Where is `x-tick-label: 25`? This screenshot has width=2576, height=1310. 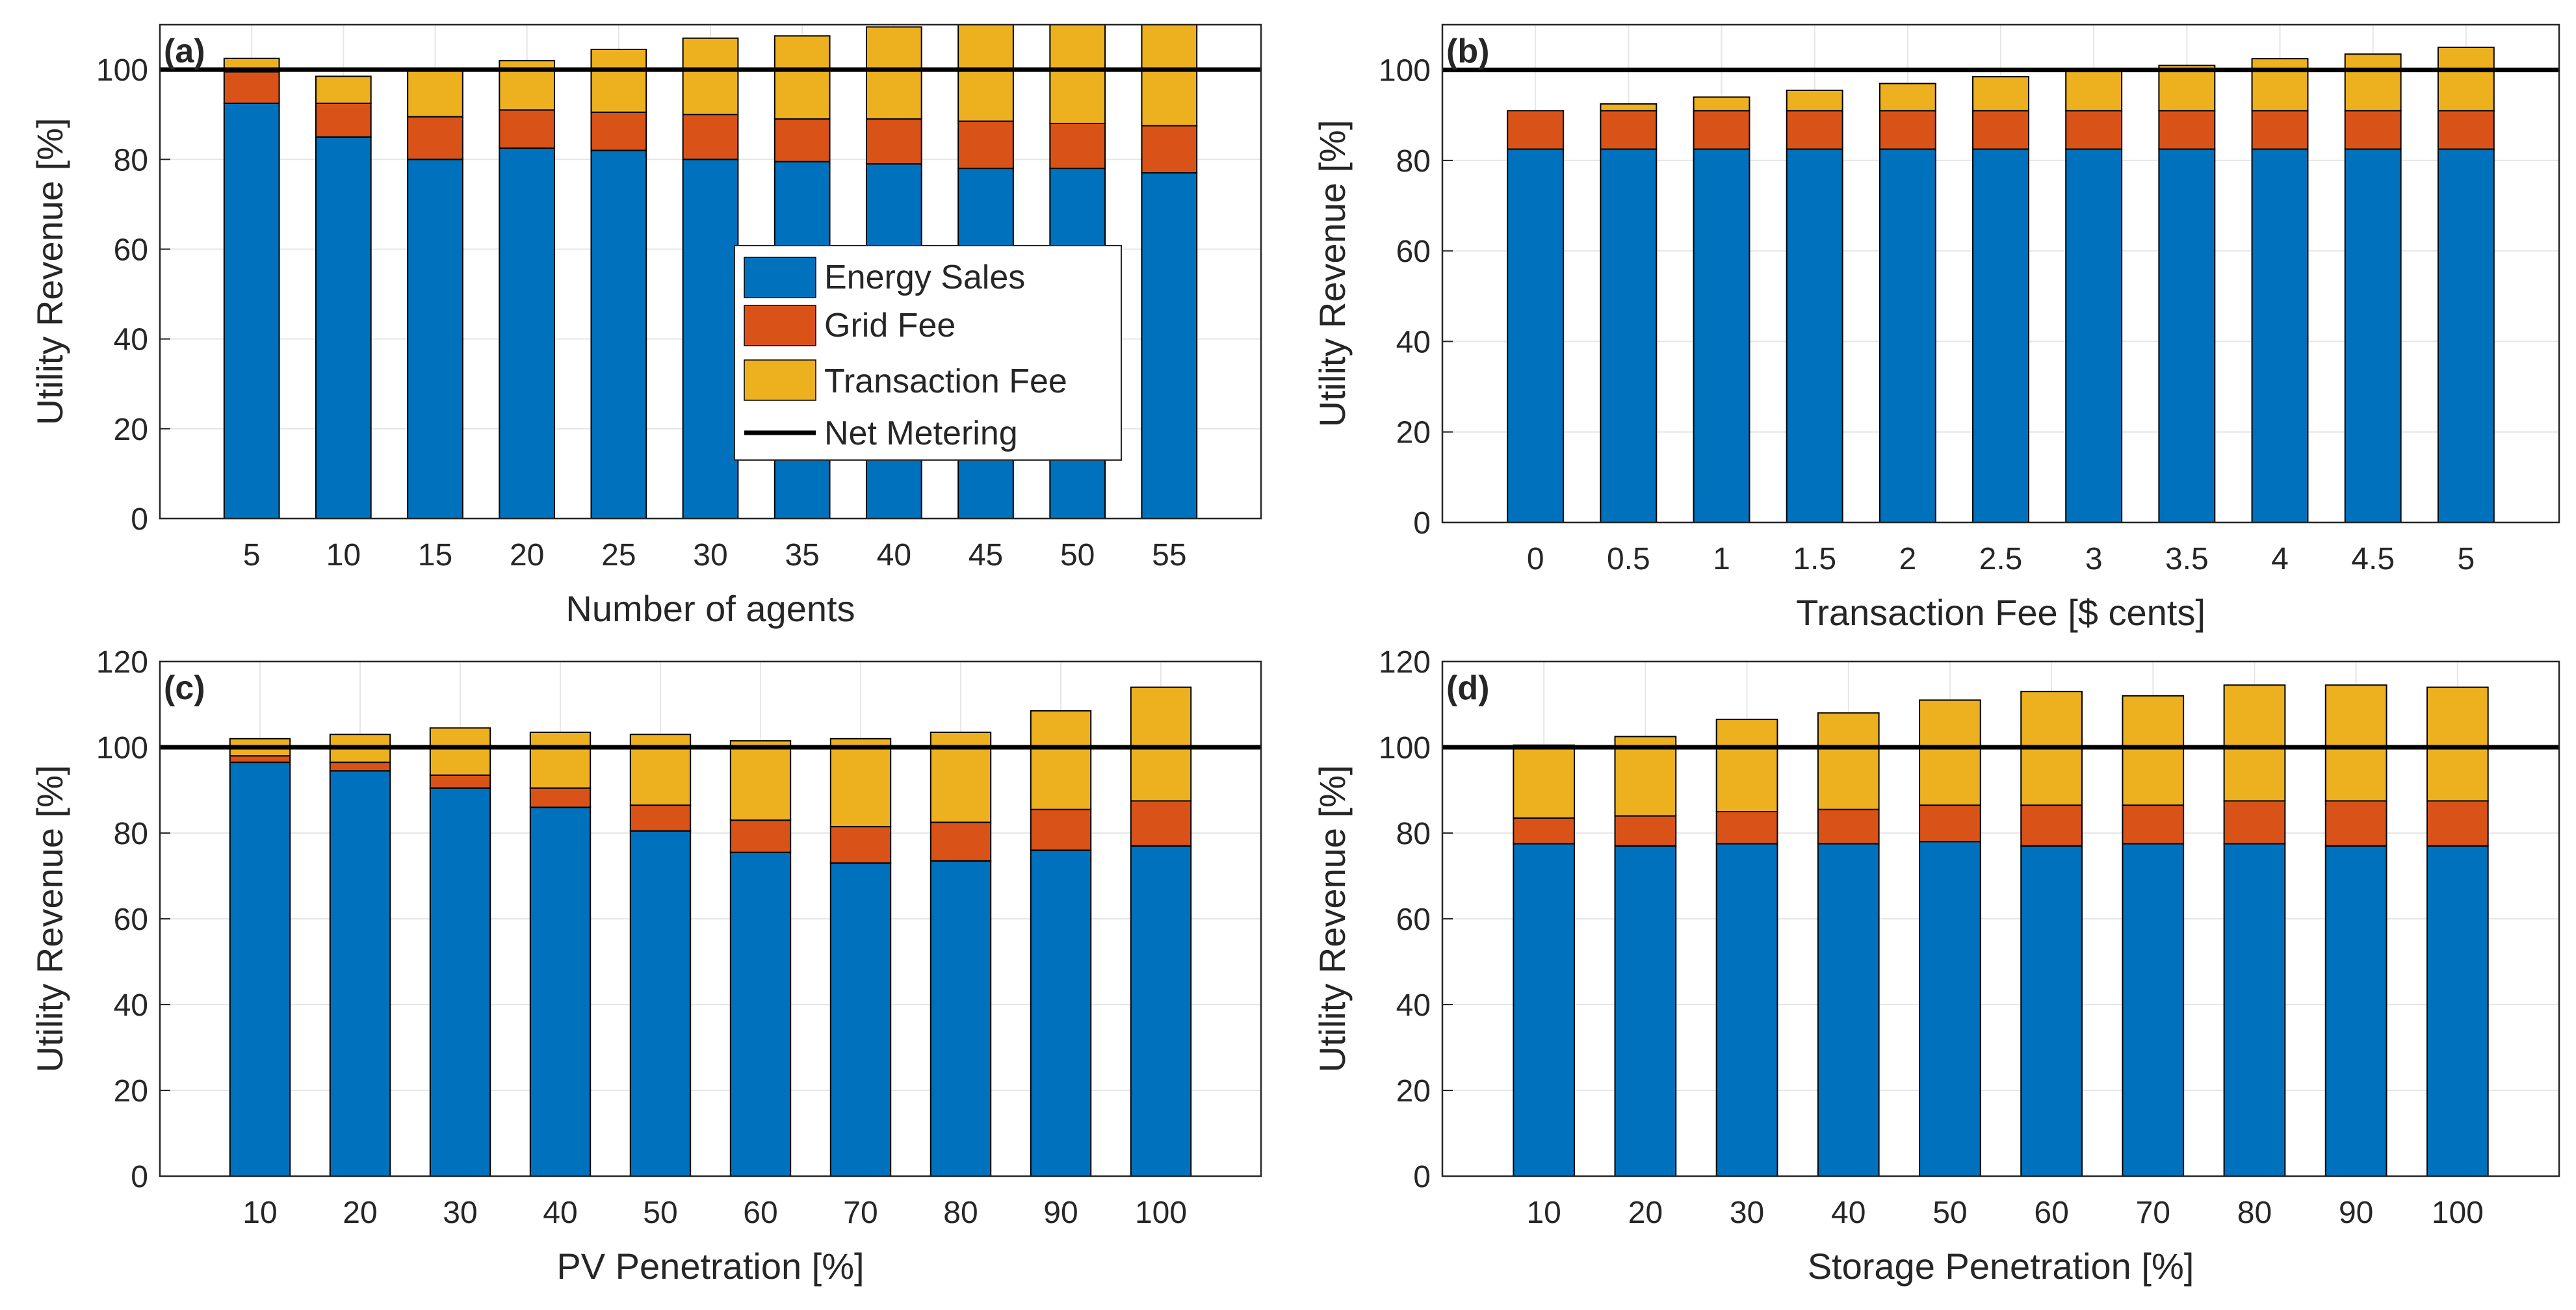 x-tick-label: 25 is located at coordinates (618, 555).